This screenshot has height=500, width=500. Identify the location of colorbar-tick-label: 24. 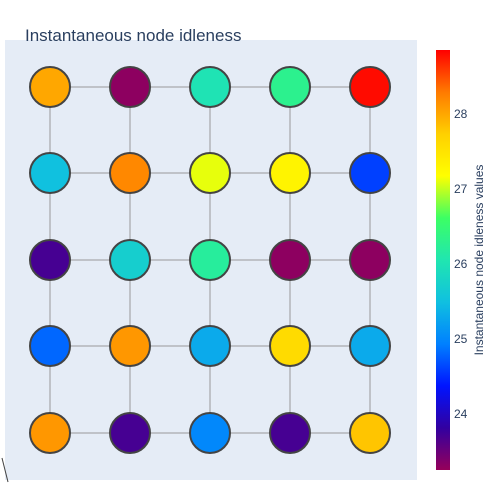
(461, 414).